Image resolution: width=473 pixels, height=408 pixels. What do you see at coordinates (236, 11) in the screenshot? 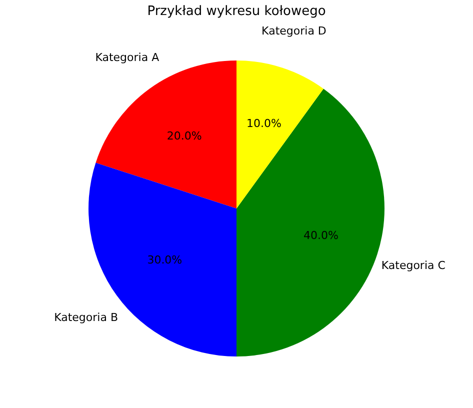
I see `chart-title: Przykład wykresu kołowego` at bounding box center [236, 11].